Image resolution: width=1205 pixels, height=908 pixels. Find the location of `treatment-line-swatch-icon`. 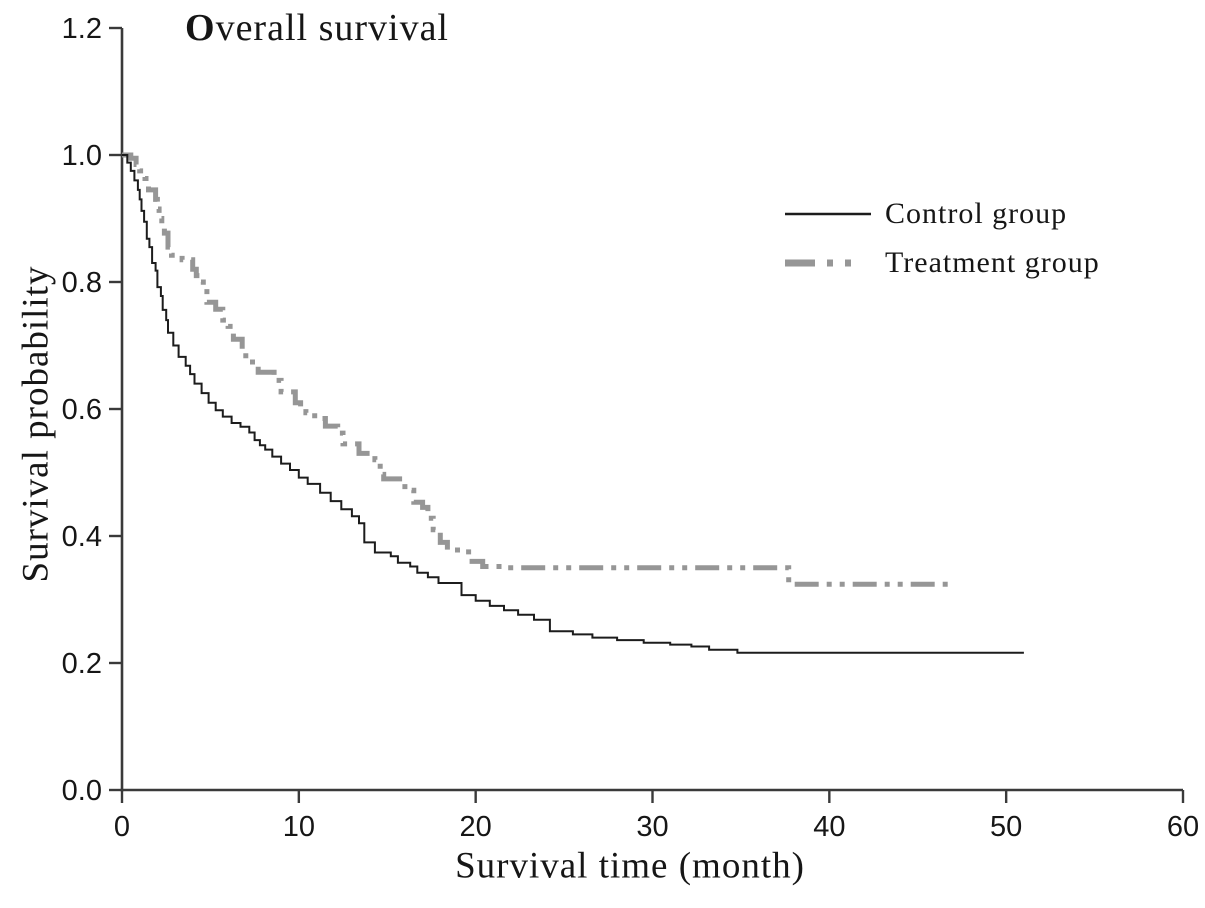

treatment-line-swatch-icon is located at coordinates (828, 262).